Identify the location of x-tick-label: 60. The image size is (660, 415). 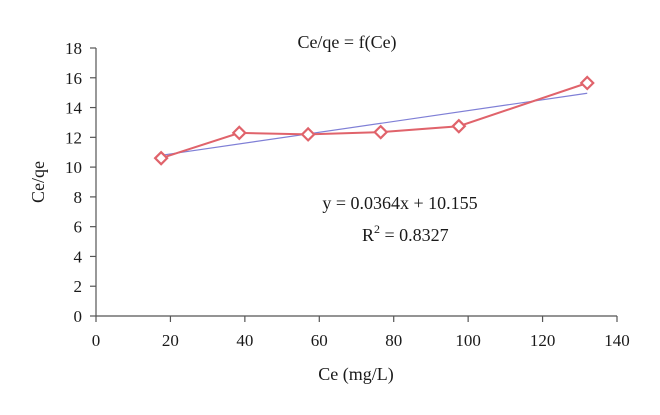
(319, 340).